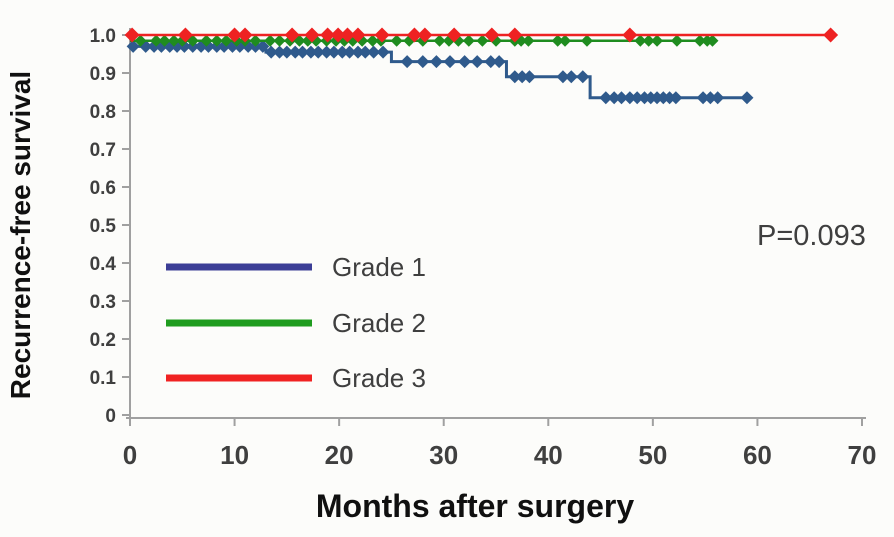 This screenshot has height=537, width=894. What do you see at coordinates (379, 378) in the screenshot?
I see `legend-label-grade-3: Grade 3` at bounding box center [379, 378].